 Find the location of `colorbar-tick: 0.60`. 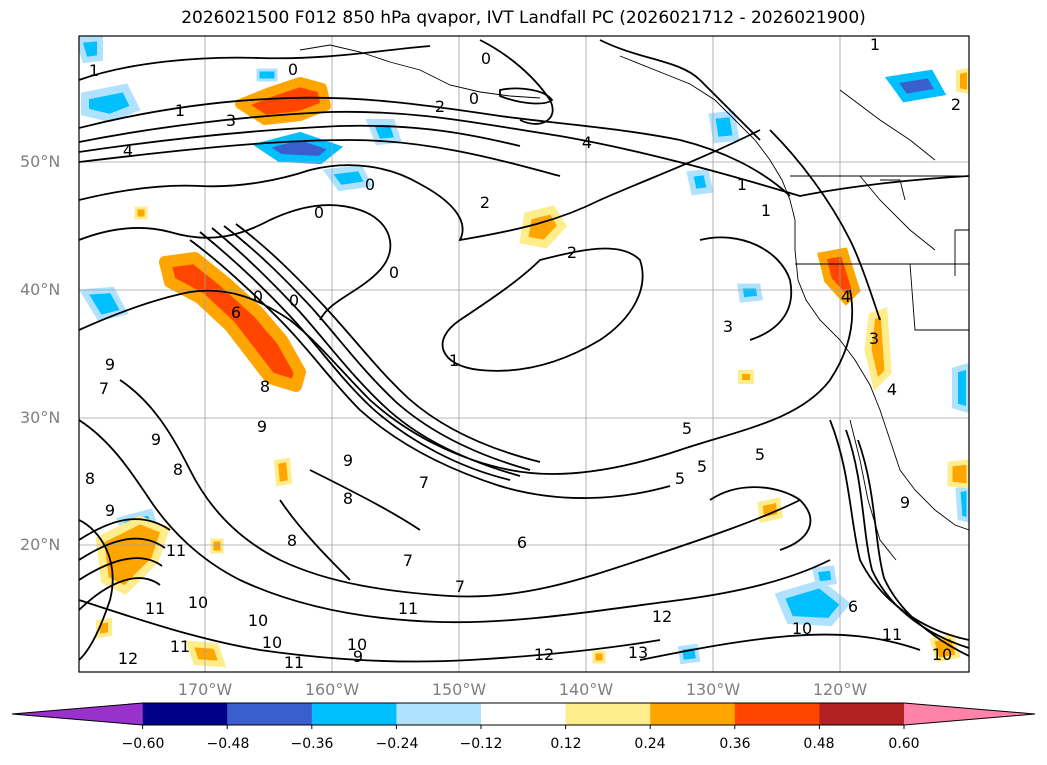

colorbar-tick: 0.60 is located at coordinates (904, 744).